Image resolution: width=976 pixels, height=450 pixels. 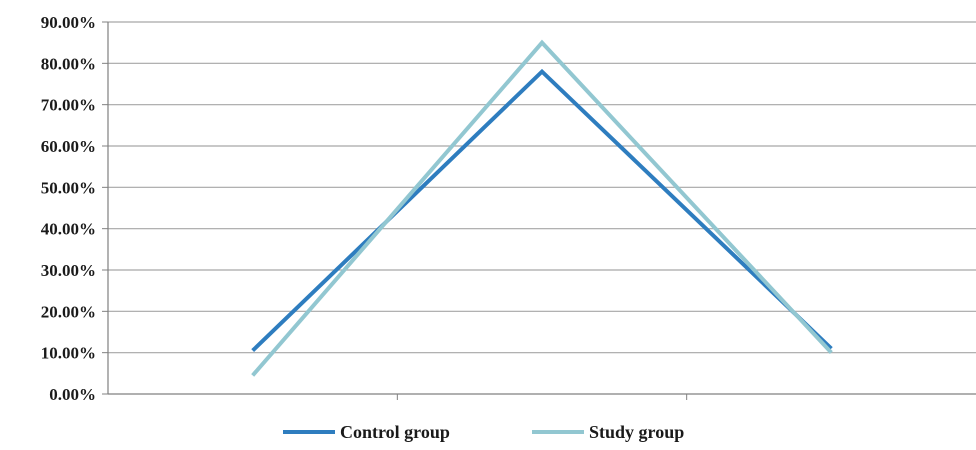 I want to click on y-tick-label: 60.00%, so click(x=68, y=146).